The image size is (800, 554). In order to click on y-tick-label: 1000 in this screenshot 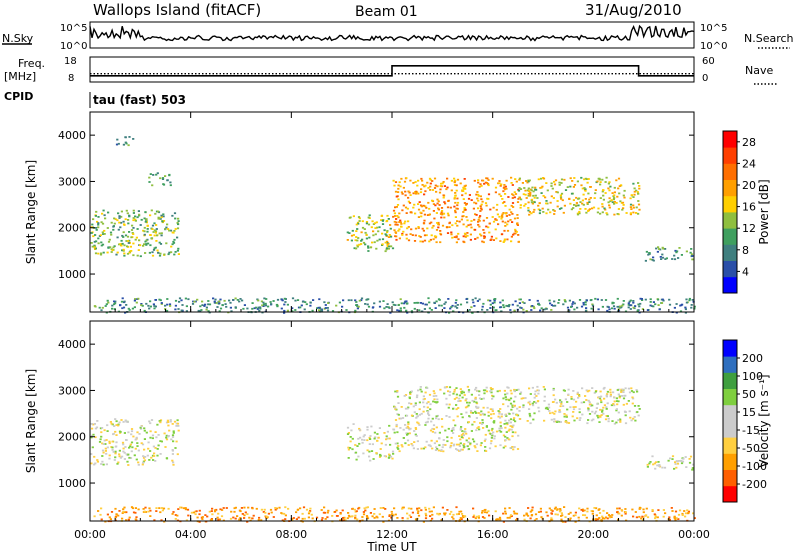, I will do `click(72, 483)`.